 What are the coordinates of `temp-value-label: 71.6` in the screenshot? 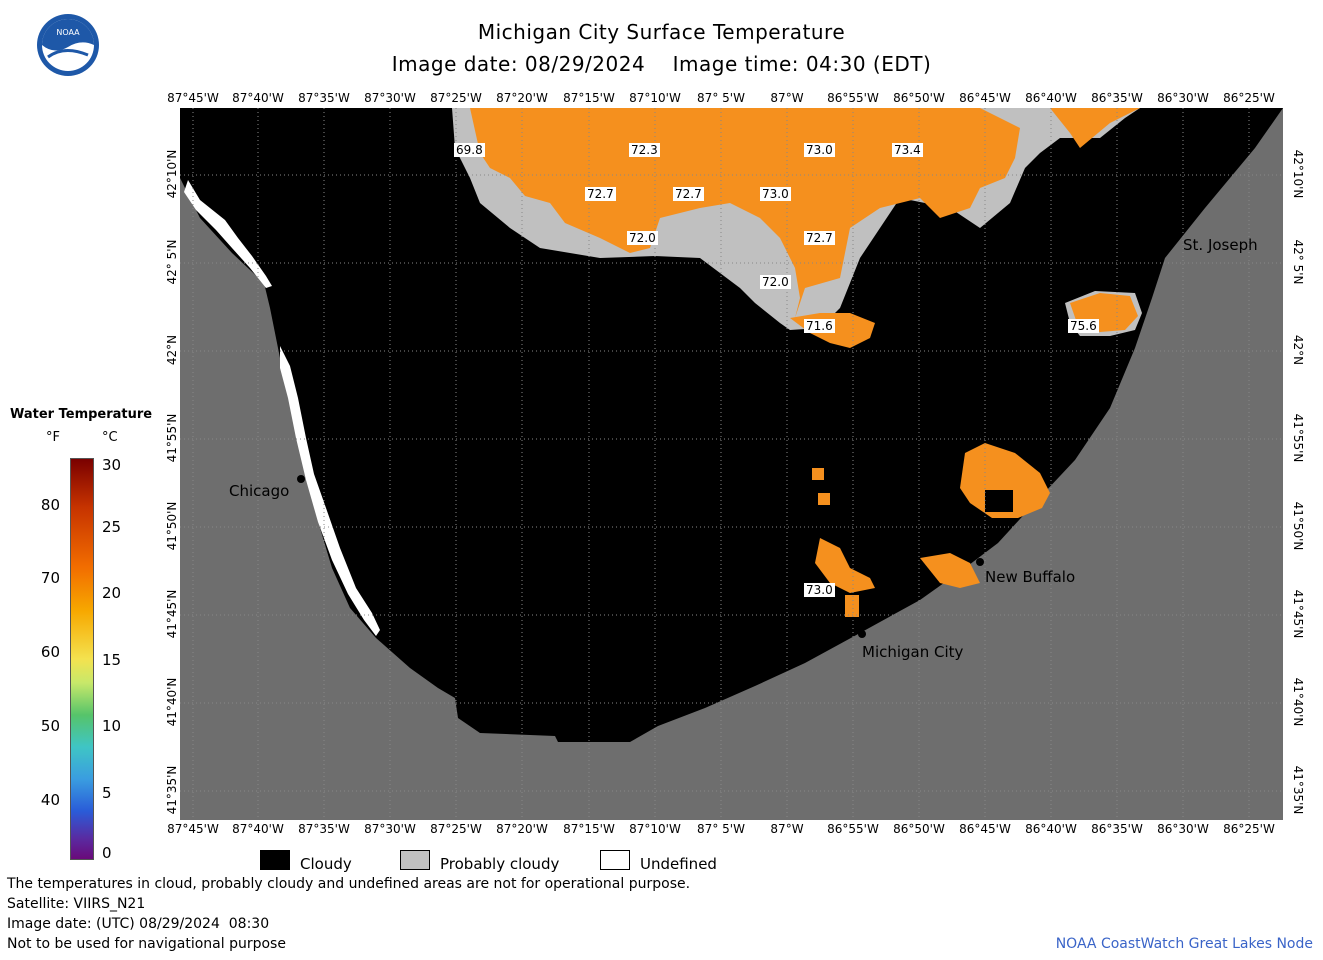 It's located at (819, 326).